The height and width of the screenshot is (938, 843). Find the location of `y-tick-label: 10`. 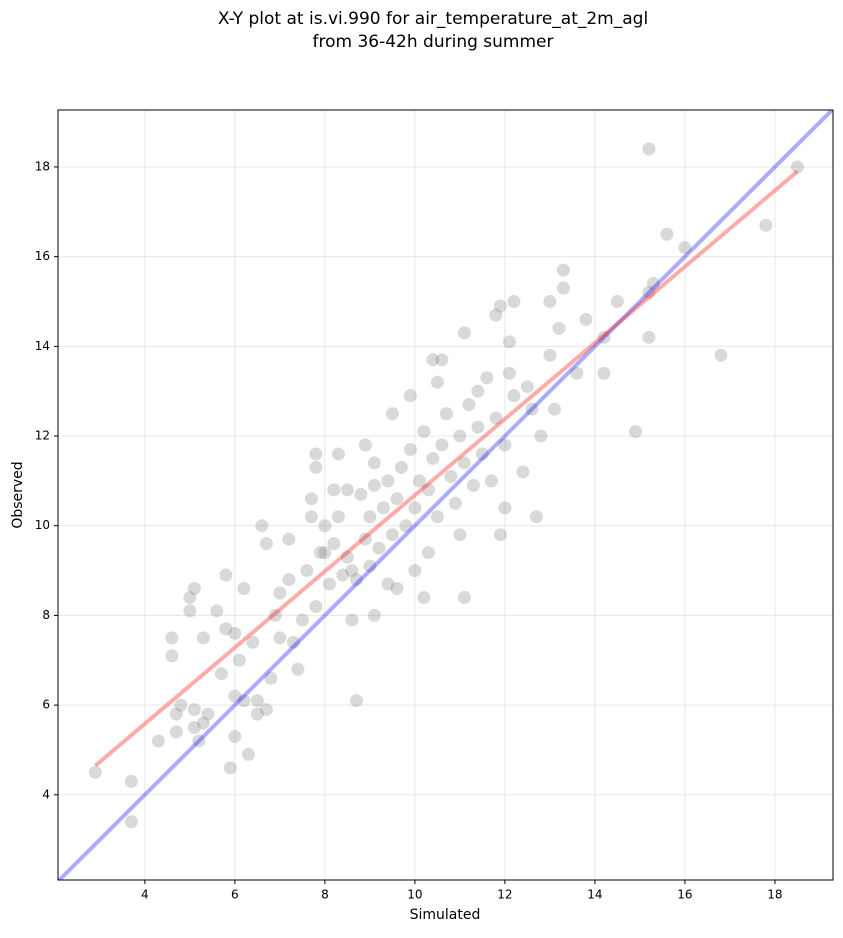

y-tick-label: 10 is located at coordinates (42, 525).